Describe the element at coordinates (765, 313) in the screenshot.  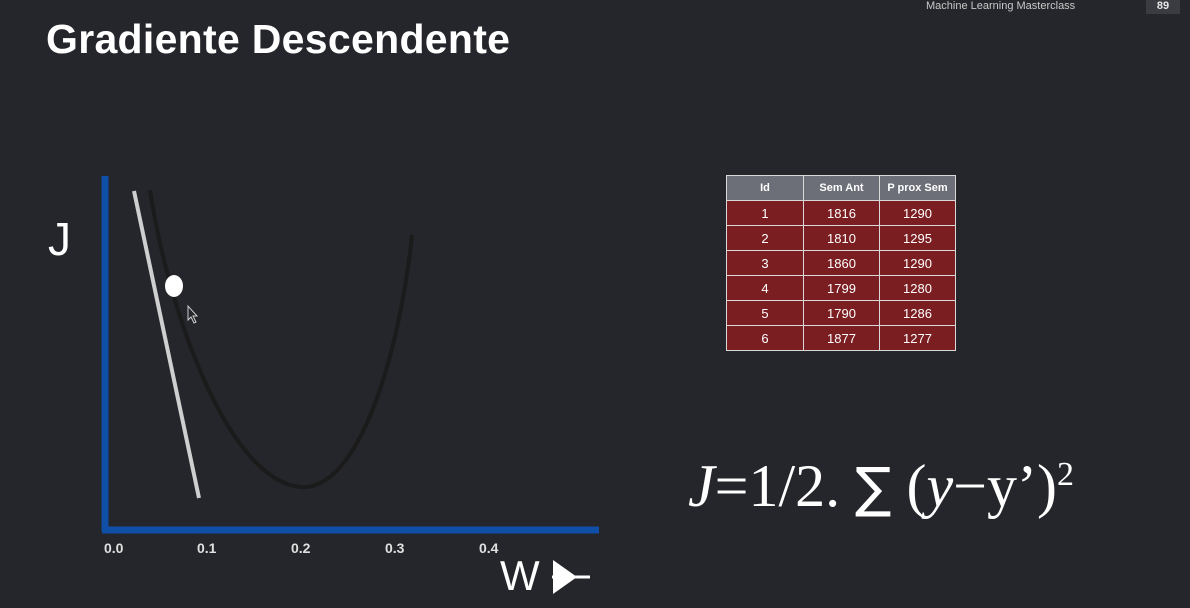
I see `table-cell: 5` at that location.